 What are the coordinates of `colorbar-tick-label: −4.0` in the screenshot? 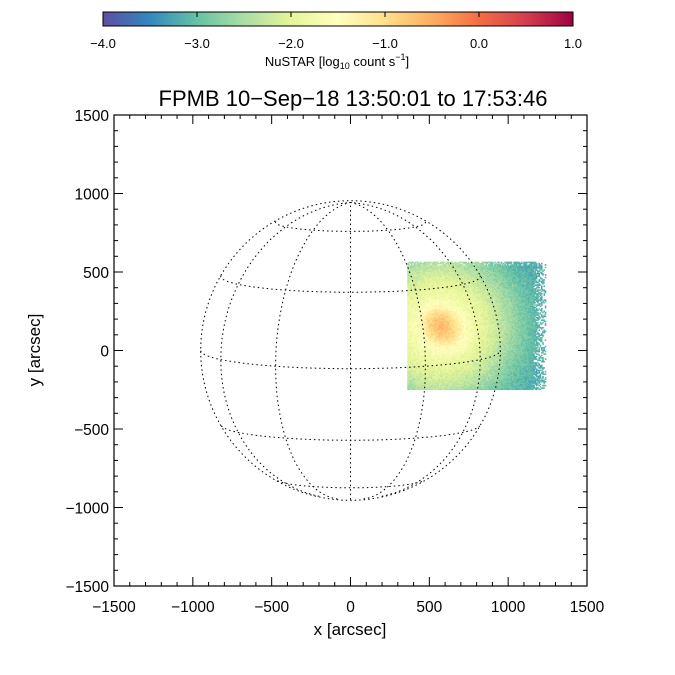 It's located at (103, 43).